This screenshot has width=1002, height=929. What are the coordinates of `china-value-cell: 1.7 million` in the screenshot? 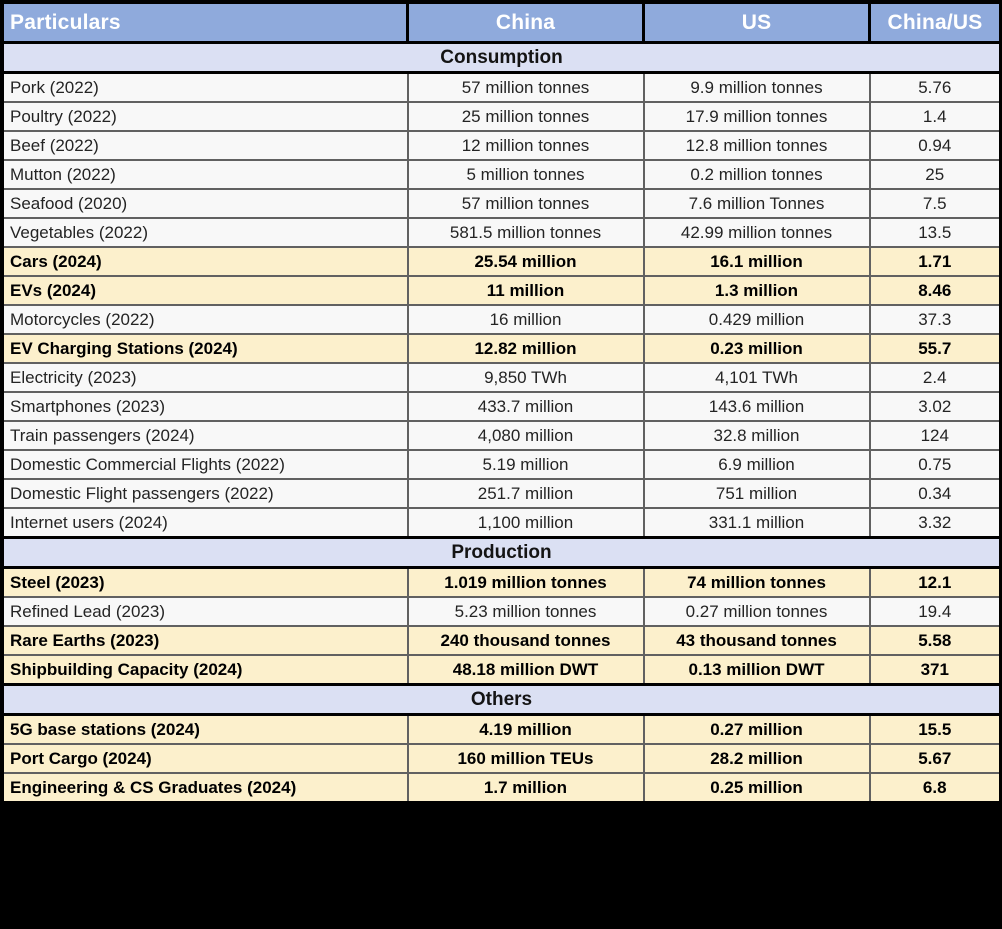 It's located at (525, 788).